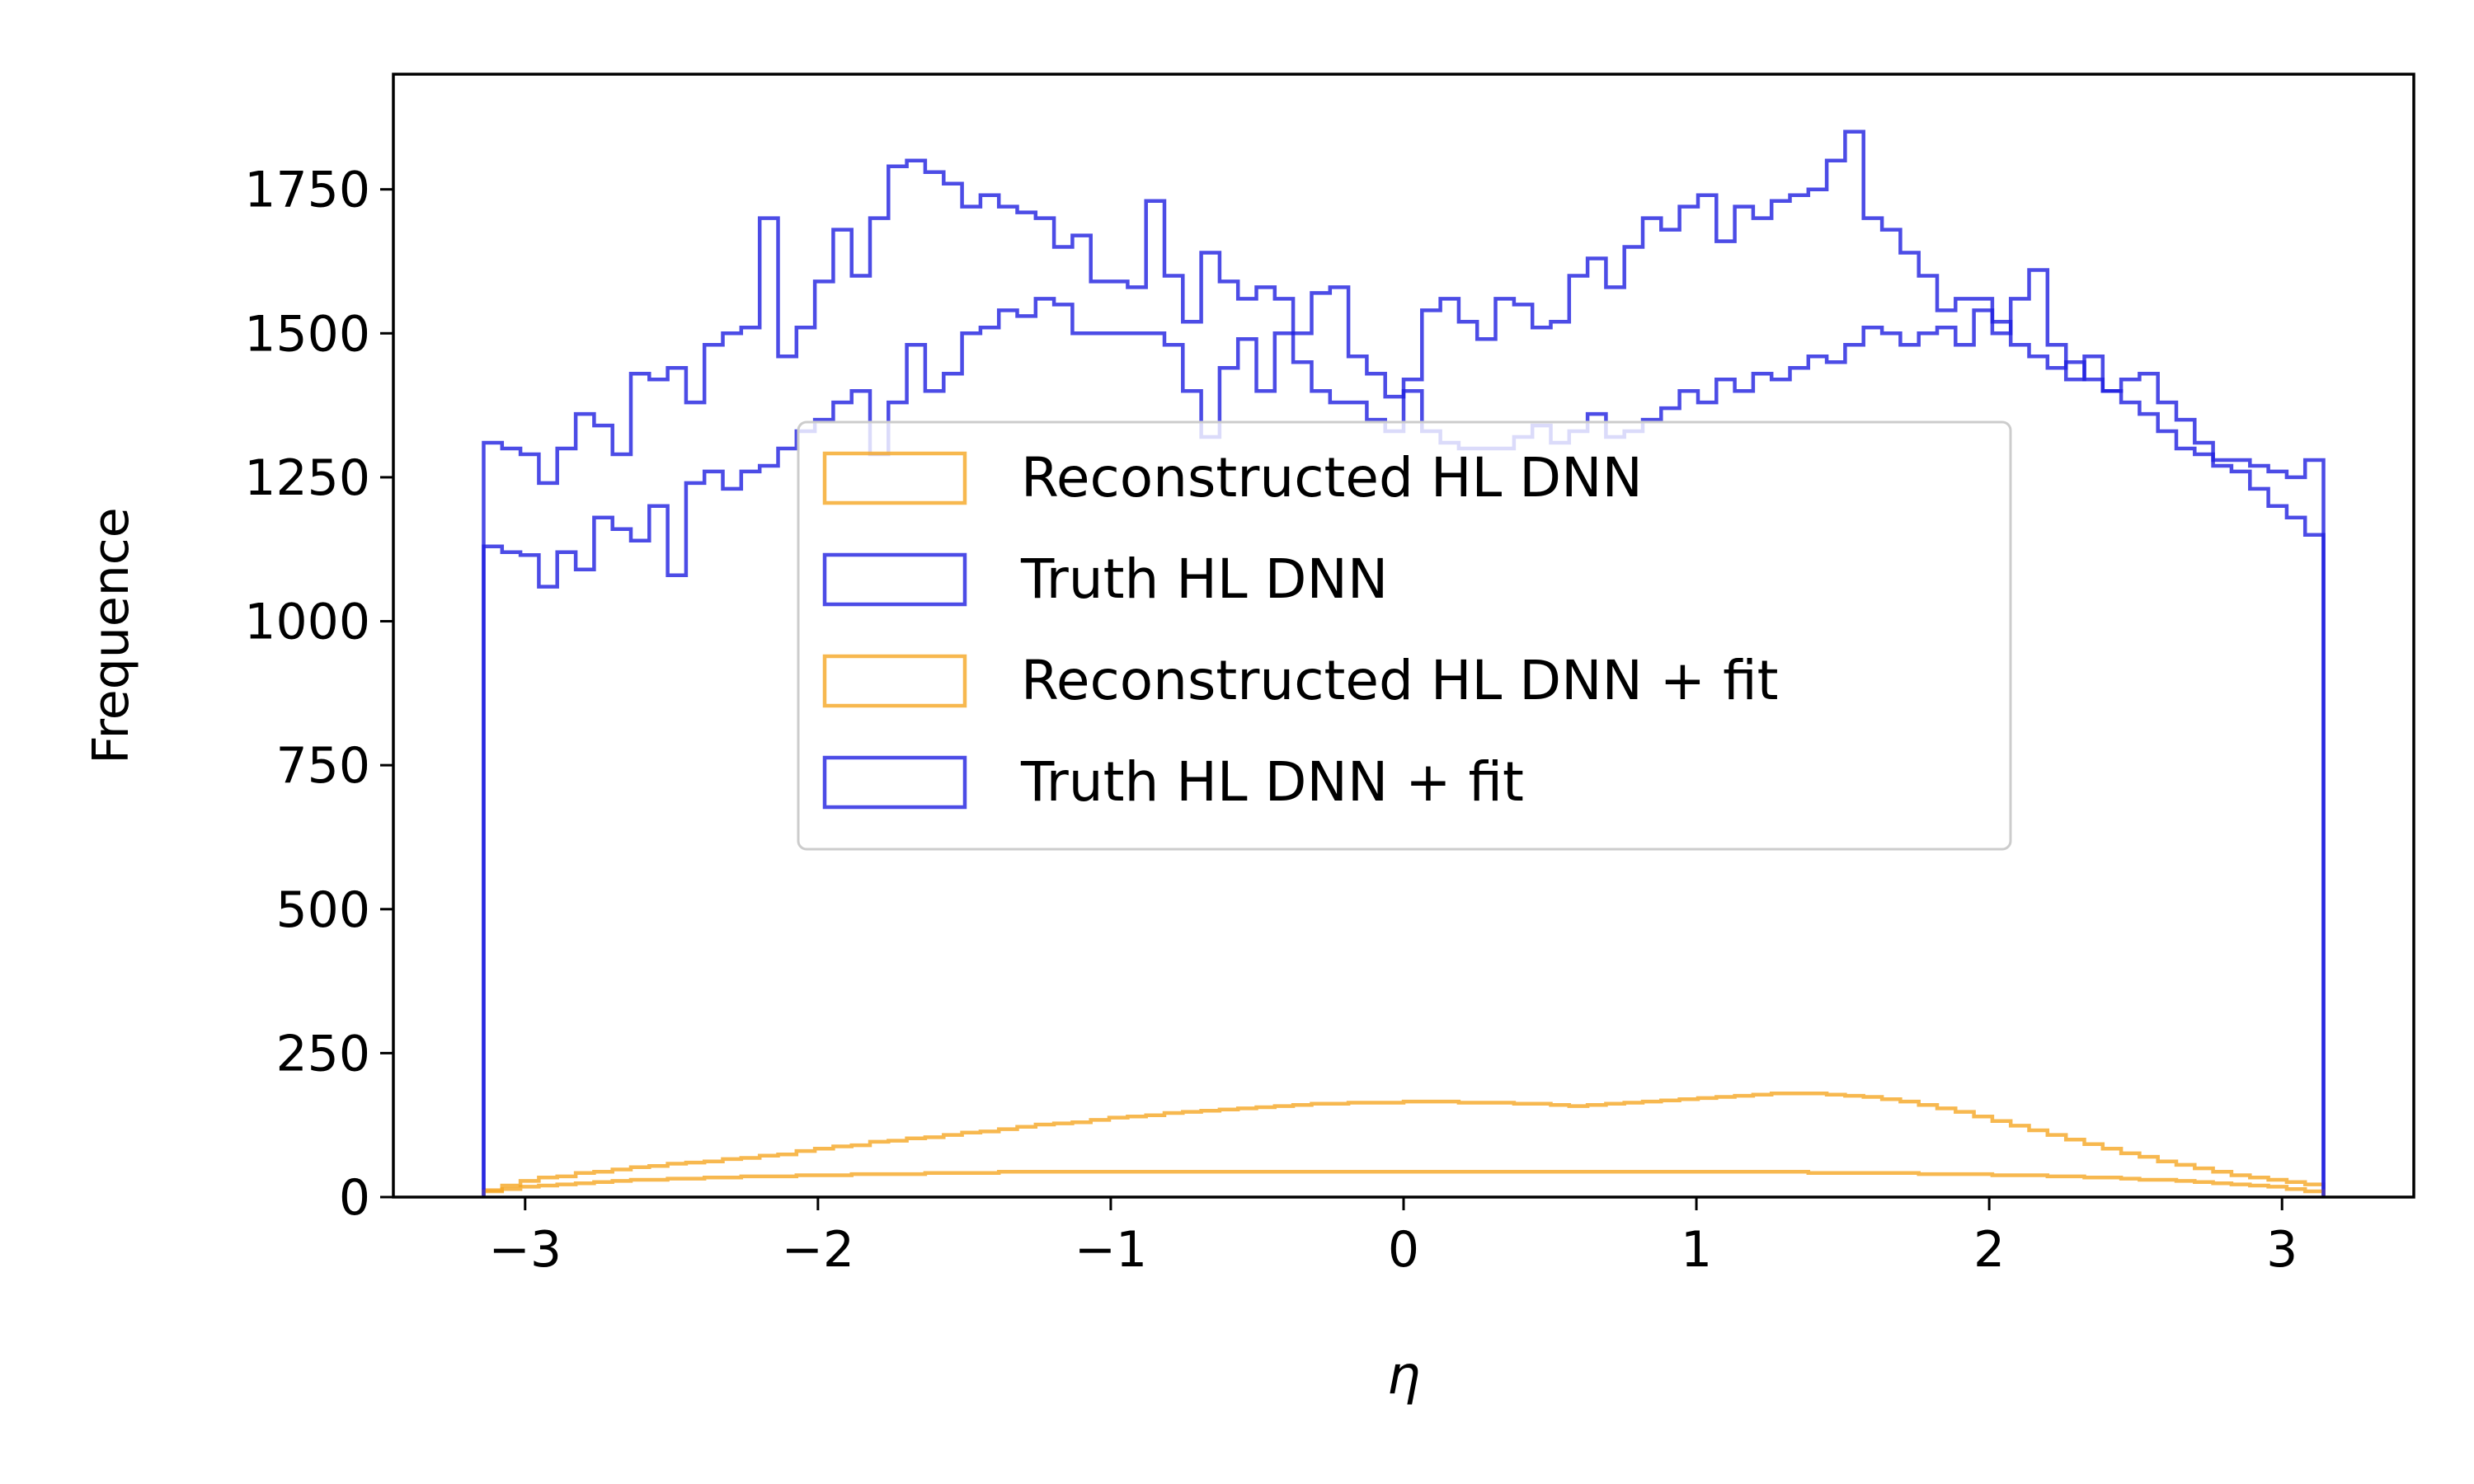 This screenshot has height=1484, width=2474. I want to click on y-tick-label: 750, so click(322, 766).